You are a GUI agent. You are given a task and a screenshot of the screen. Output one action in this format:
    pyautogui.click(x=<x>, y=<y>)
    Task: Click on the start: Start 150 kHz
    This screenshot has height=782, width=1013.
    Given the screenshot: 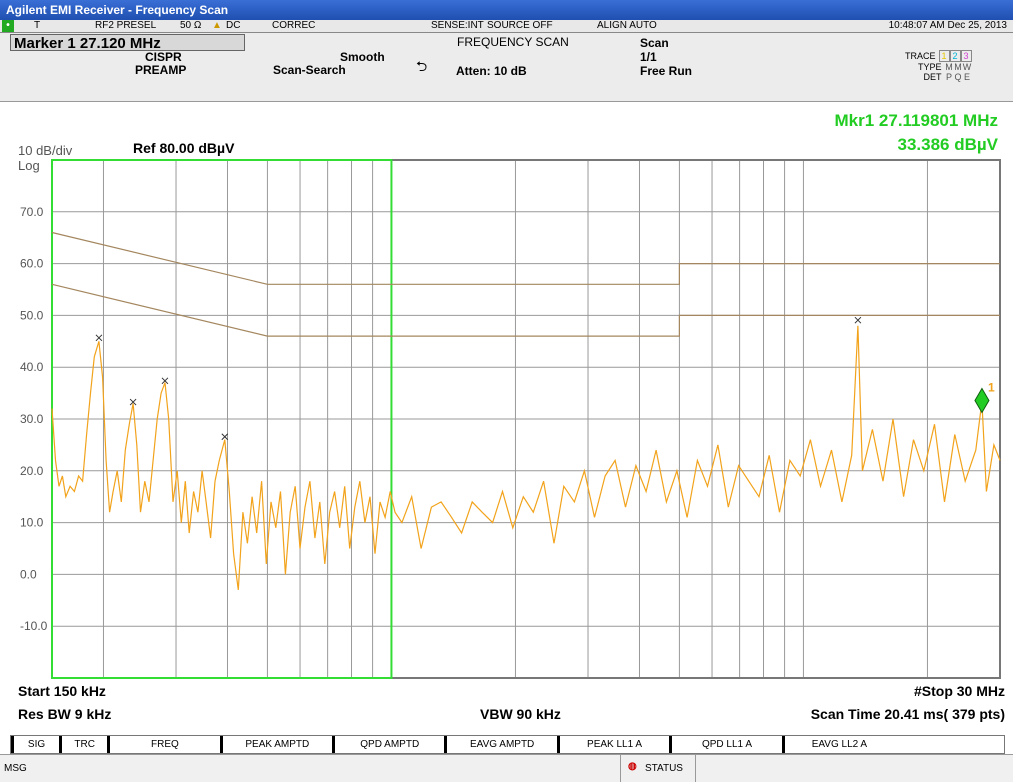 What is the action you would take?
    pyautogui.click(x=62, y=691)
    